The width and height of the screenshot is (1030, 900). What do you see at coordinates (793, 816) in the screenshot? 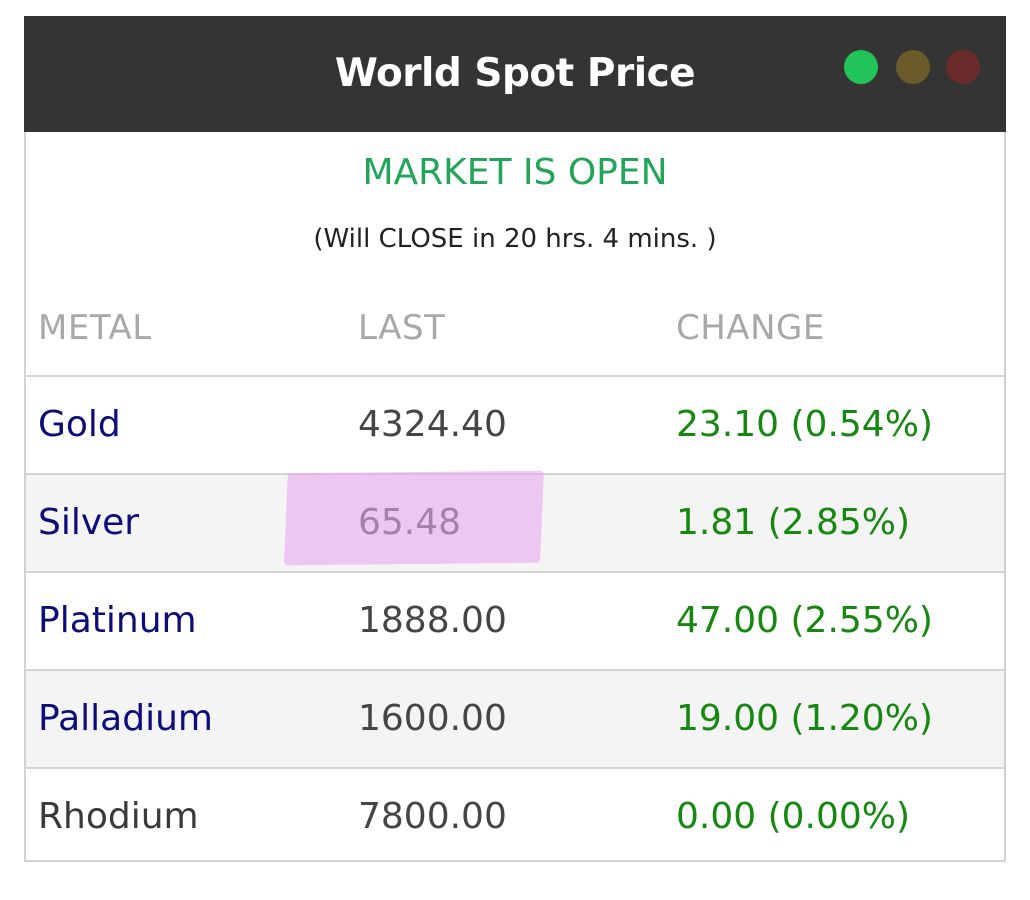
I see `price-change: 0.00 (0.00%)` at bounding box center [793, 816].